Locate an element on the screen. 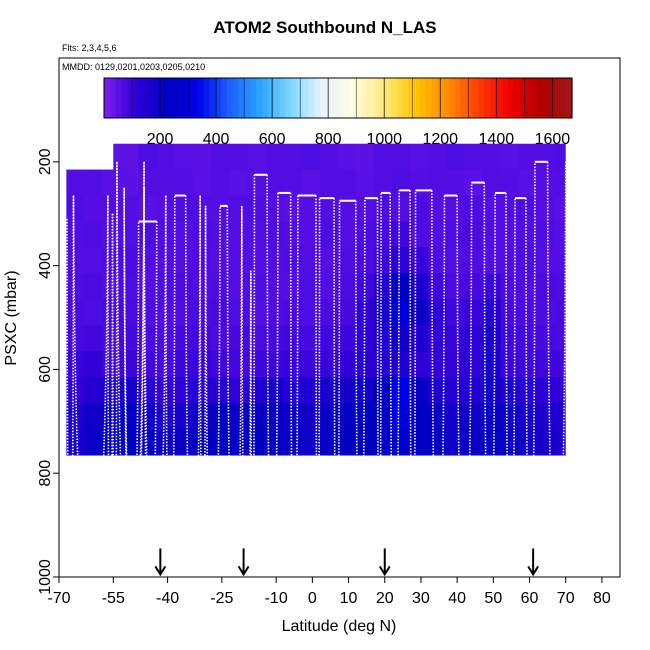 This screenshot has width=650, height=650. colorbar-tick-label: 1000 is located at coordinates (384, 139).